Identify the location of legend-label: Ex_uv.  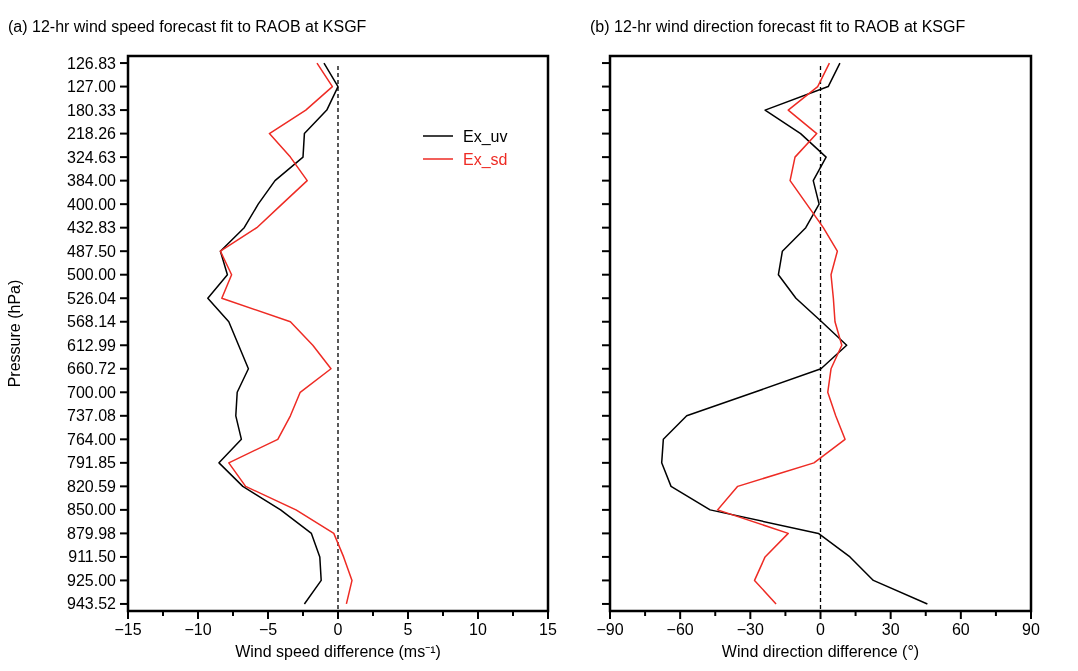
(485, 137).